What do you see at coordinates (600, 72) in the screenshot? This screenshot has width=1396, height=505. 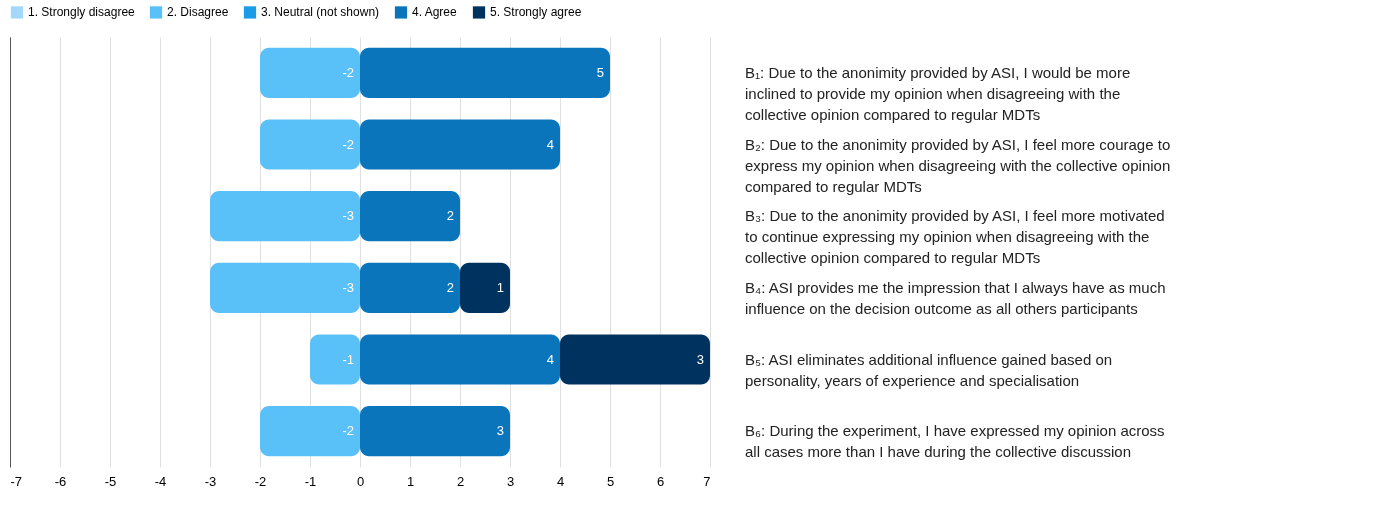 I see `data-label: 5` at bounding box center [600, 72].